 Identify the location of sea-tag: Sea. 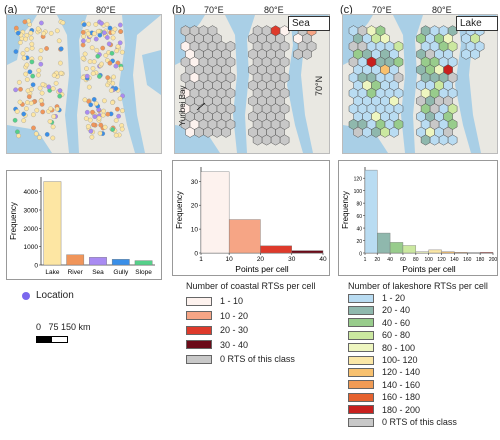
(309, 23).